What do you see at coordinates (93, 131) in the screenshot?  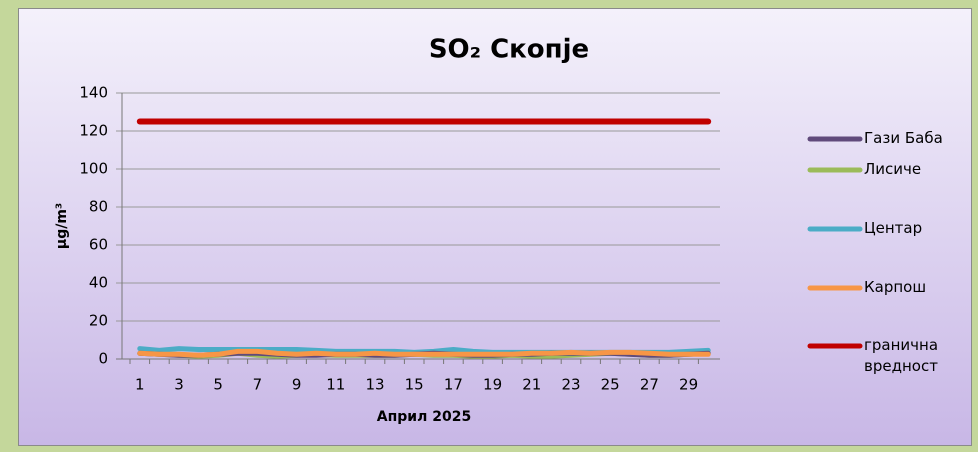 I see `y-tick-label: 120` at bounding box center [93, 131].